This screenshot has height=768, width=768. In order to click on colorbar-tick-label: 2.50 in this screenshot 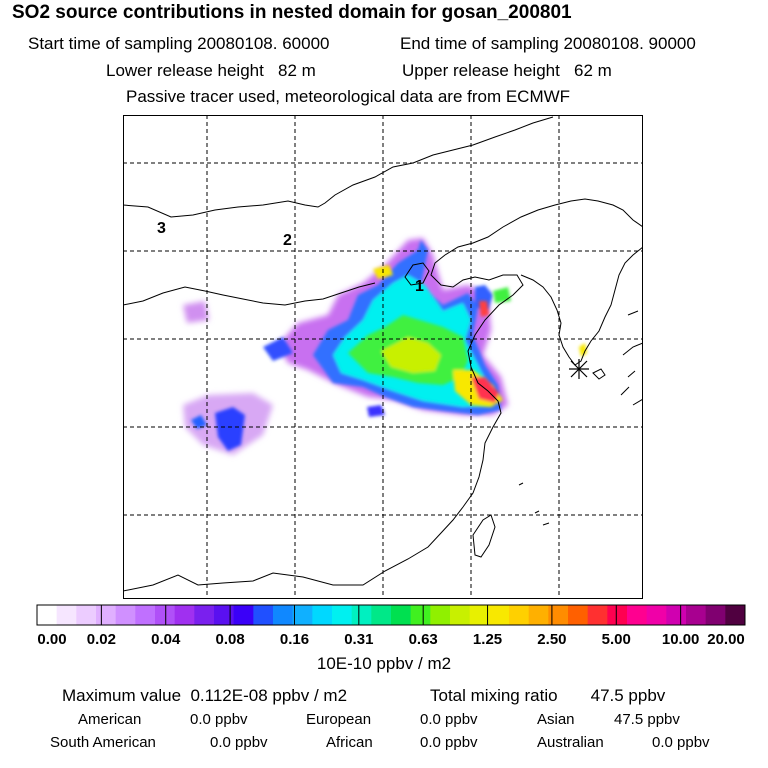, I will do `click(552, 639)`.